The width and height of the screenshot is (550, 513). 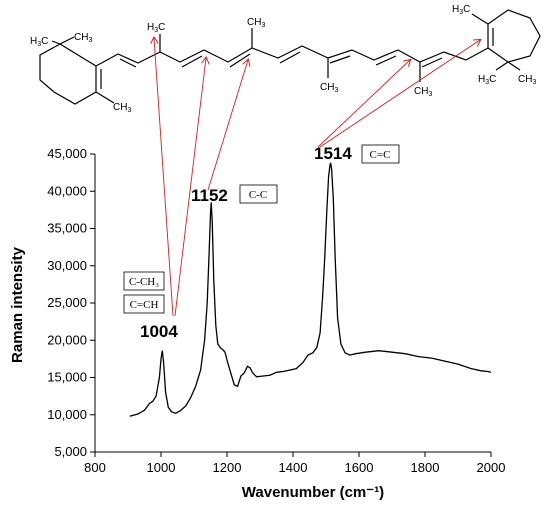 What do you see at coordinates (461, 10) in the screenshot?
I see `right-ring-methyl-label: H3C` at bounding box center [461, 10].